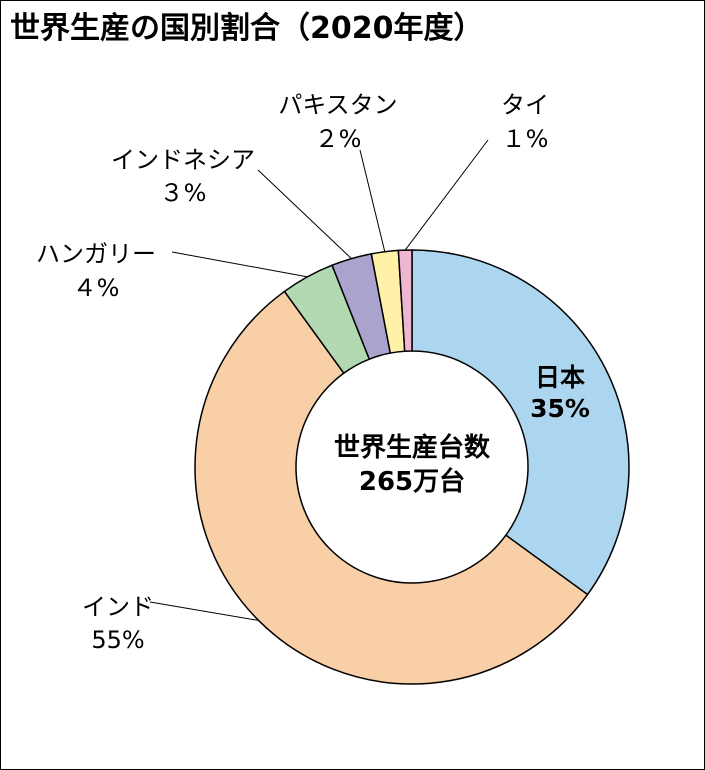 The width and height of the screenshot is (705, 770). I want to click on slice-label-indonesia-value: ３%, so click(183, 193).